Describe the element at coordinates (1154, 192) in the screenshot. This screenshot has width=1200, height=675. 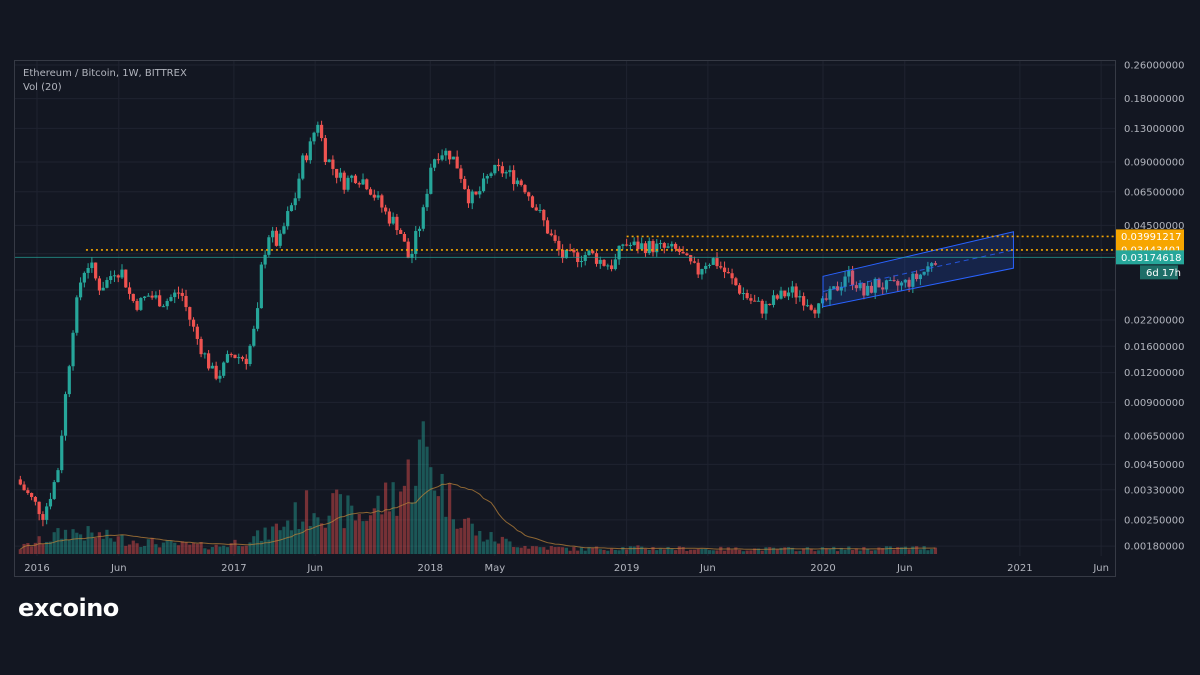
I see `y-tick-label: 0.06500000` at that location.